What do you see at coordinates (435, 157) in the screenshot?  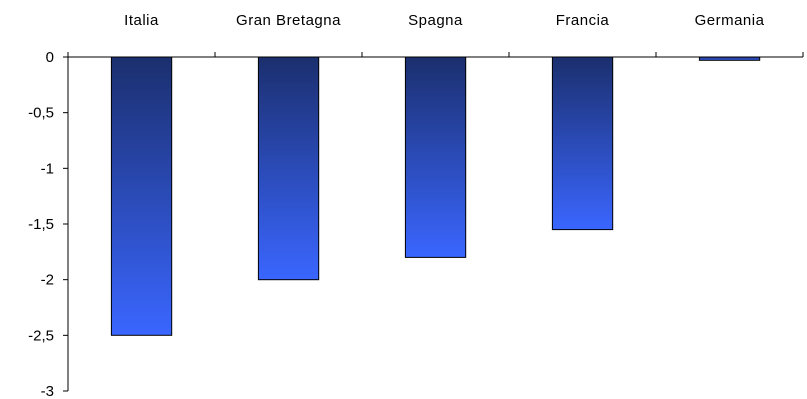 I see `bar-spagna` at bounding box center [435, 157].